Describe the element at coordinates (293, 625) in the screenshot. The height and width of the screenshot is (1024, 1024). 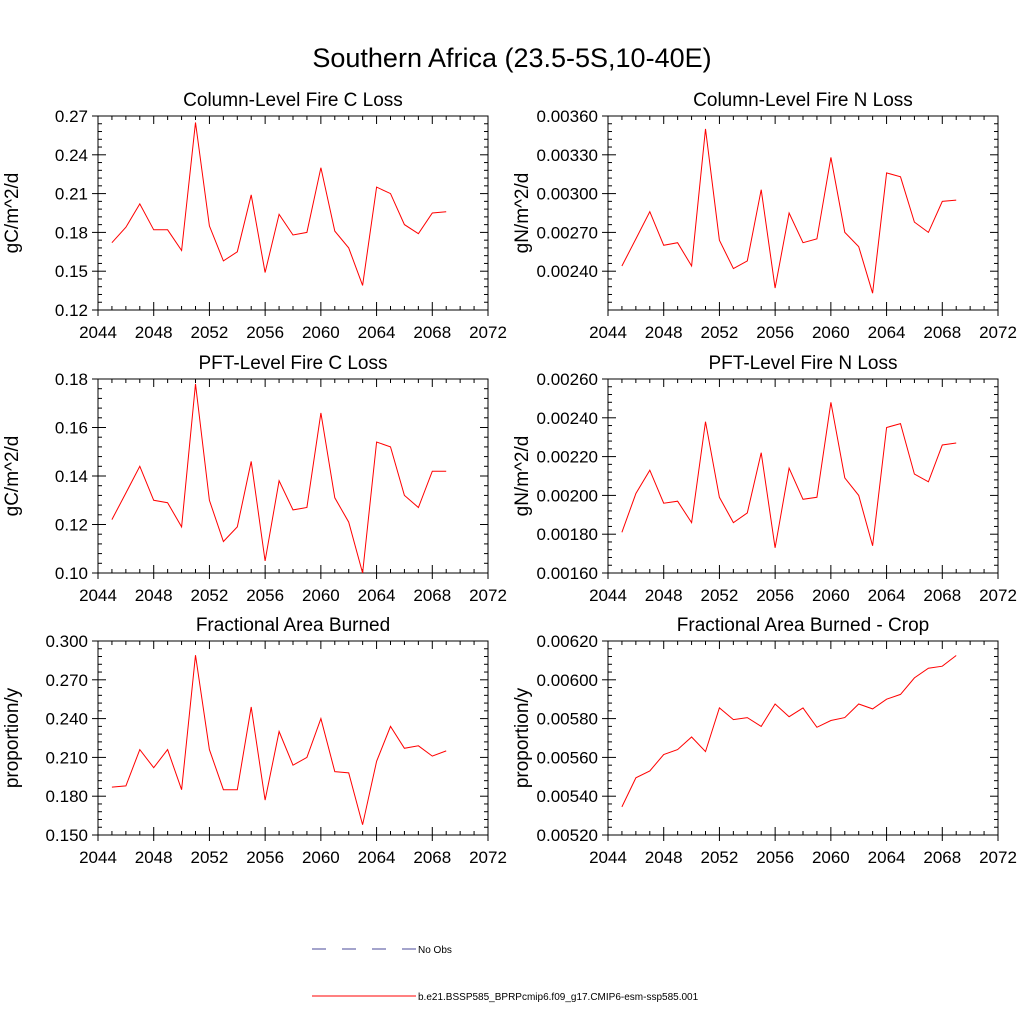
I see `panel-title: Fractional Area Burned` at that location.